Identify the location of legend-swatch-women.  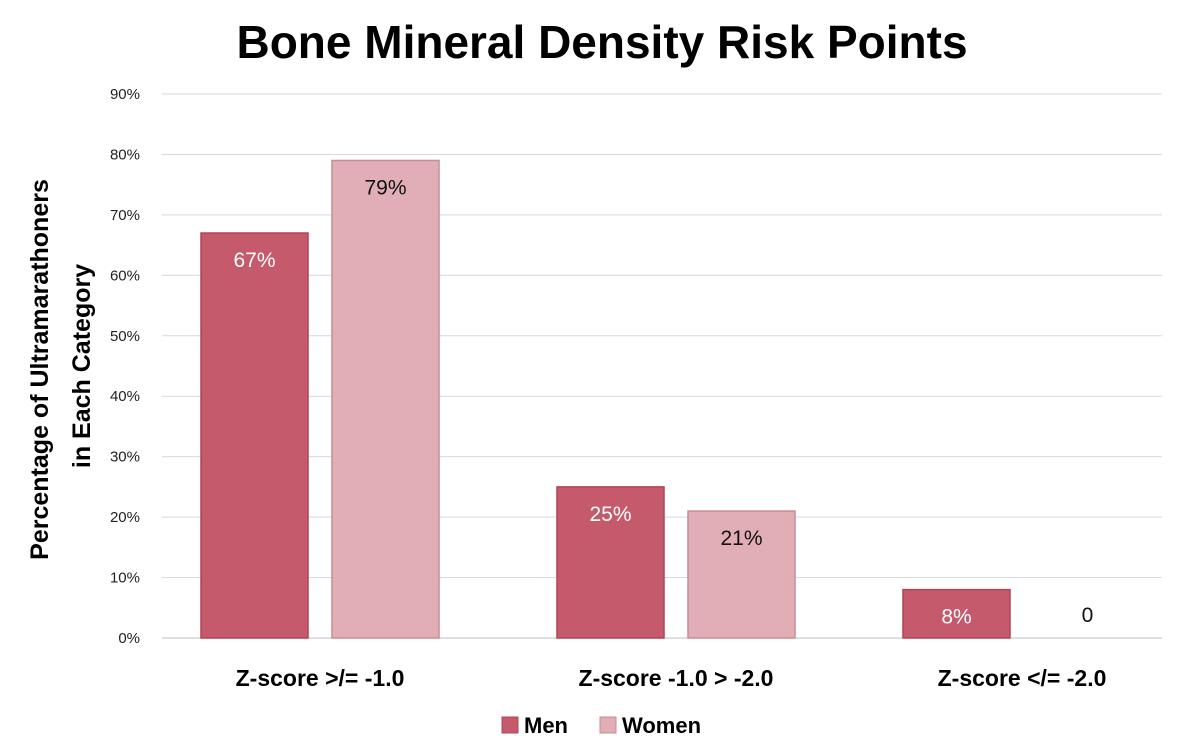
(608, 725).